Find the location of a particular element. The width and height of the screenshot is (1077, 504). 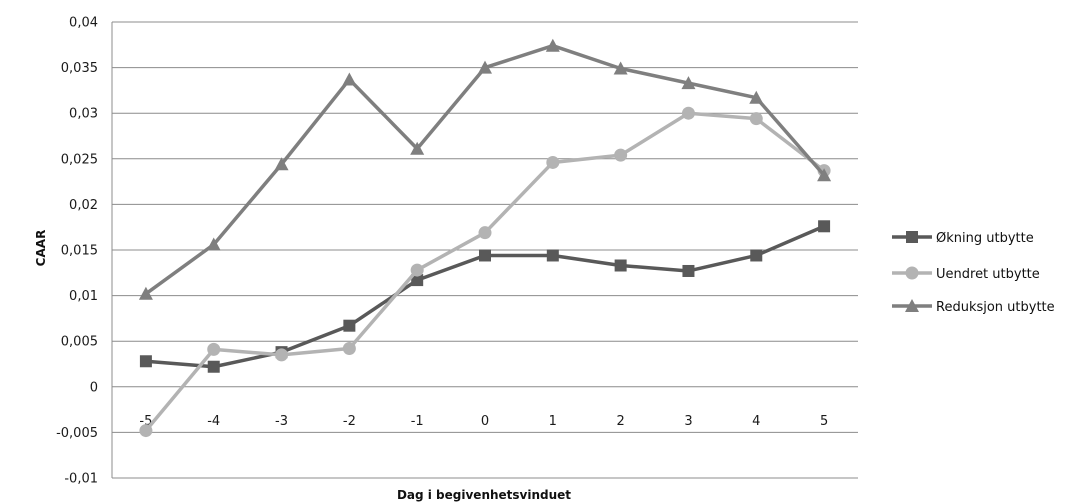

y-tick-label: 0,005 is located at coordinates (79, 342).